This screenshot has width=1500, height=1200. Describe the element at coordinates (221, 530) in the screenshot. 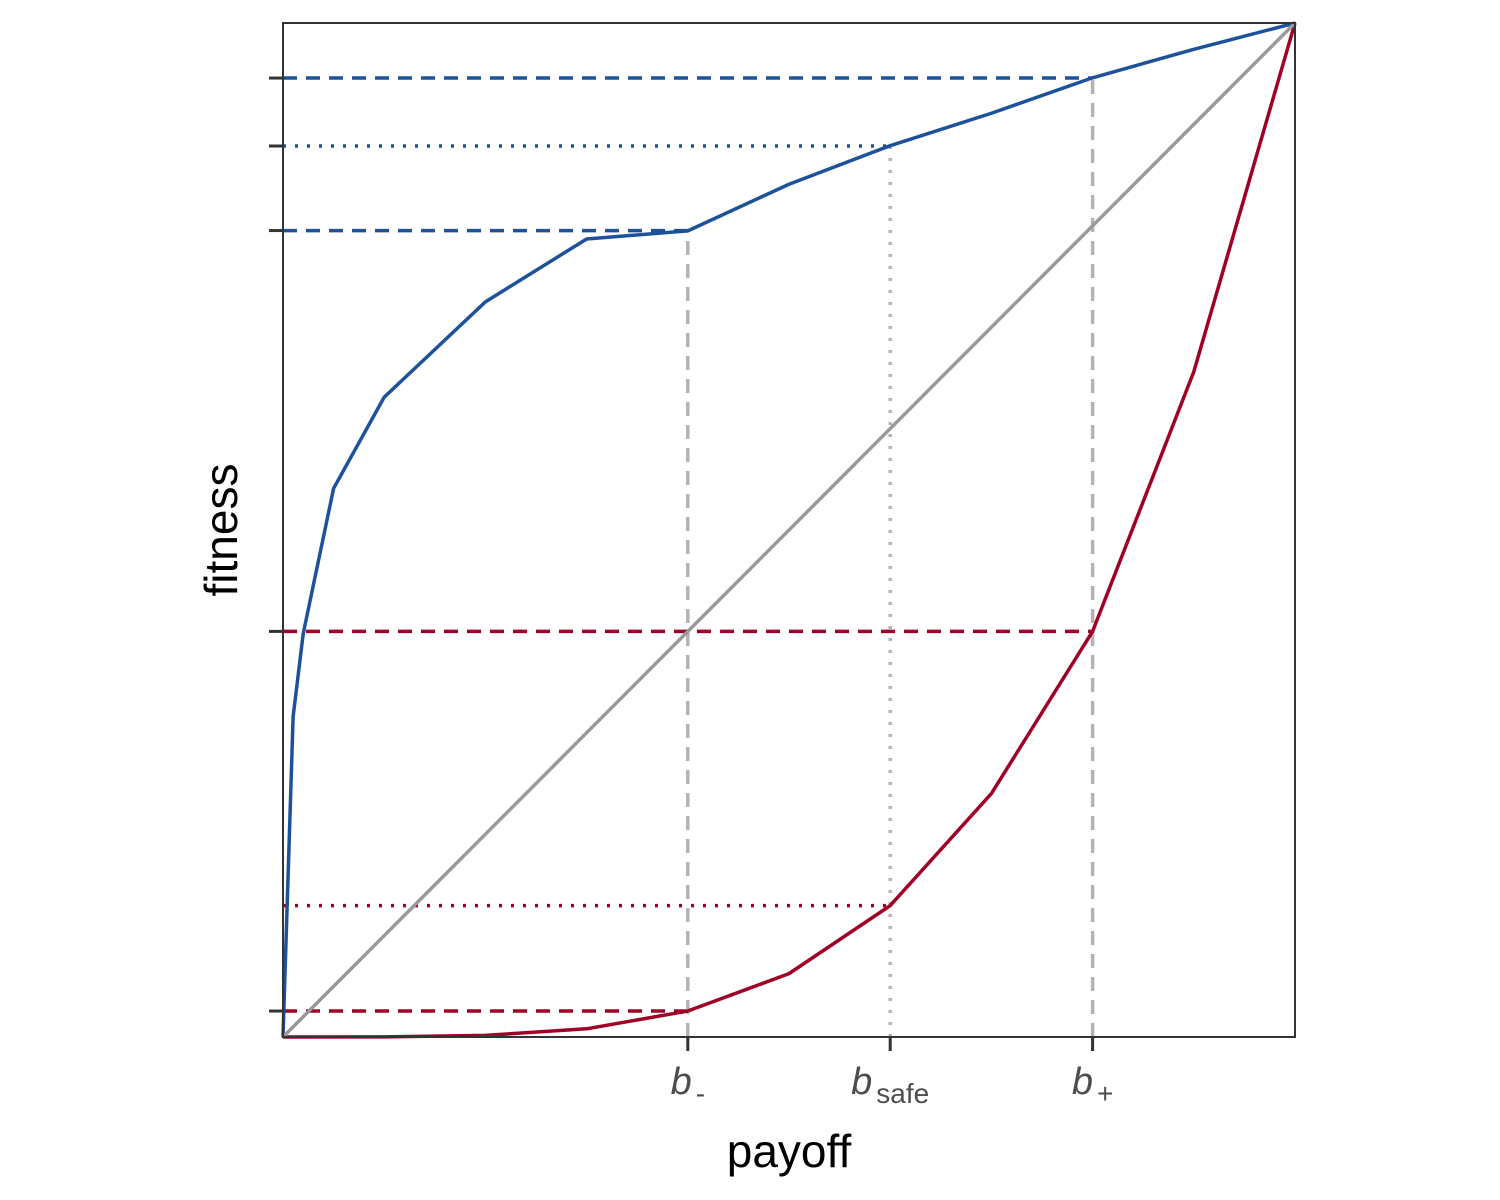

I see `y-axis-title: fitness` at that location.